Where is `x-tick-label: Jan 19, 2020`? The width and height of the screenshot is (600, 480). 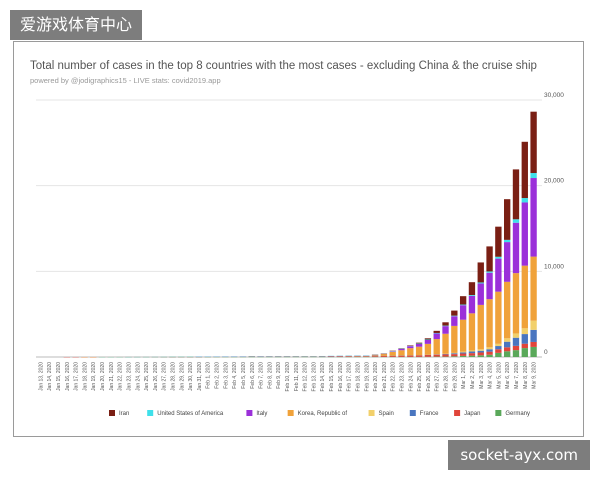 x-tick-label: Jan 19, 2020 is located at coordinates (94, 376).